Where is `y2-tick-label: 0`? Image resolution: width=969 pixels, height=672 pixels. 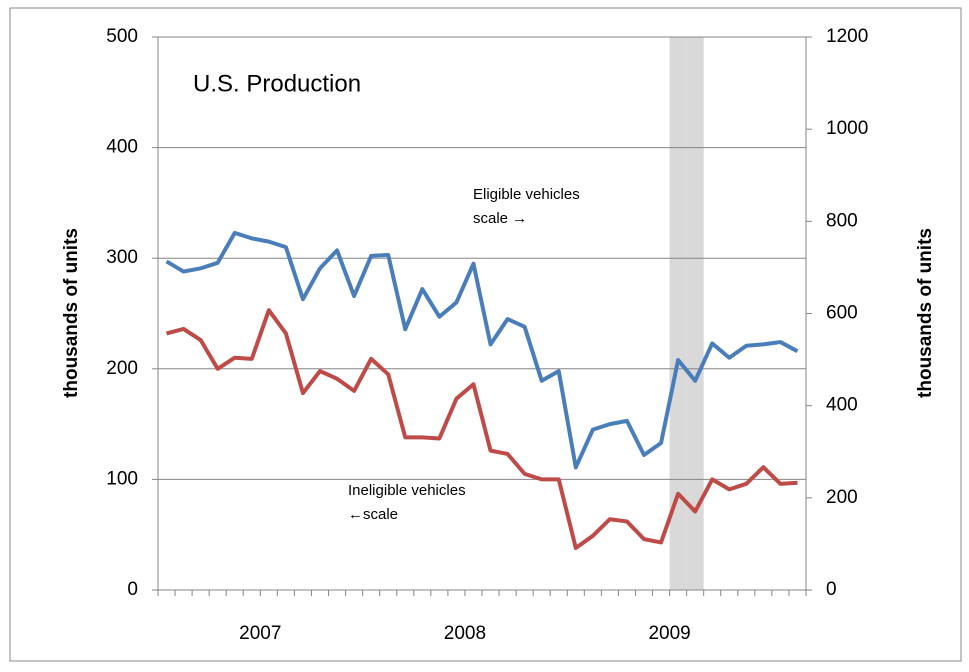
y2-tick-label: 0 is located at coordinates (831, 589).